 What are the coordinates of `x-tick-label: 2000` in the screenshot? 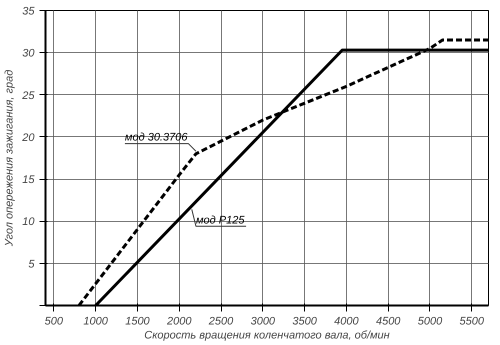 It's located at (179, 322).